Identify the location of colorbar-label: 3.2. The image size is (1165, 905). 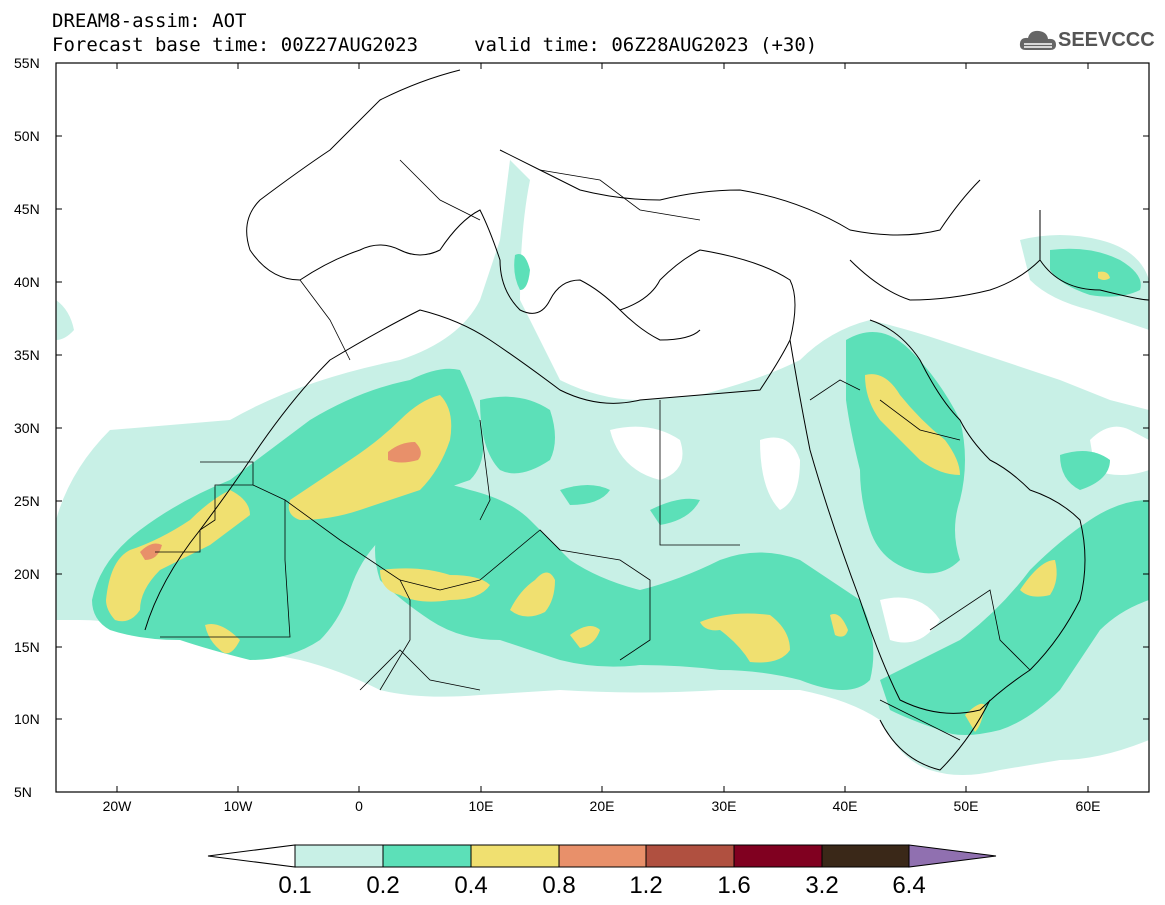
(822, 885).